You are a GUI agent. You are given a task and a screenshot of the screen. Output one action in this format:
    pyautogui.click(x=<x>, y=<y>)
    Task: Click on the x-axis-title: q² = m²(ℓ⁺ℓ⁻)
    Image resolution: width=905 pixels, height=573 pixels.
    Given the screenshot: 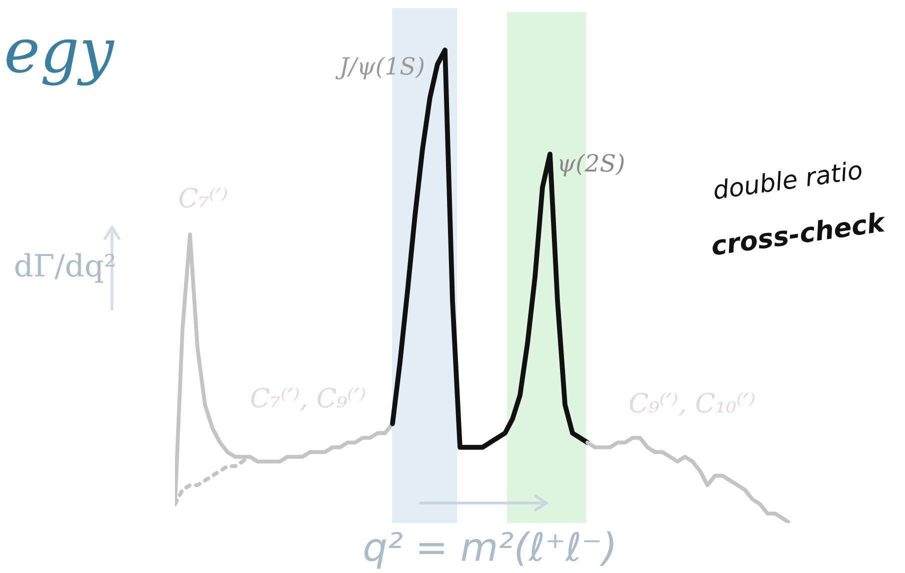 What is the action you would take?
    pyautogui.click(x=489, y=550)
    